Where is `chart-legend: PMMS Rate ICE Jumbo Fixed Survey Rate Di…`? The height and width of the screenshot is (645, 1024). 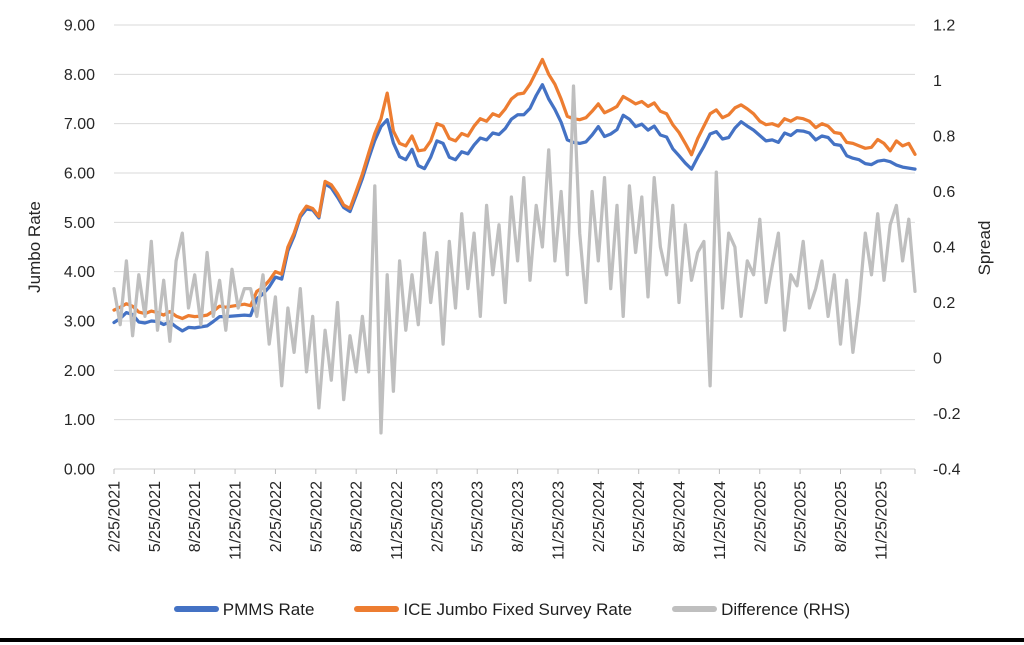 chart-legend: PMMS Rate ICE Jumbo Fixed Survey Rate Di… is located at coordinates (512, 609).